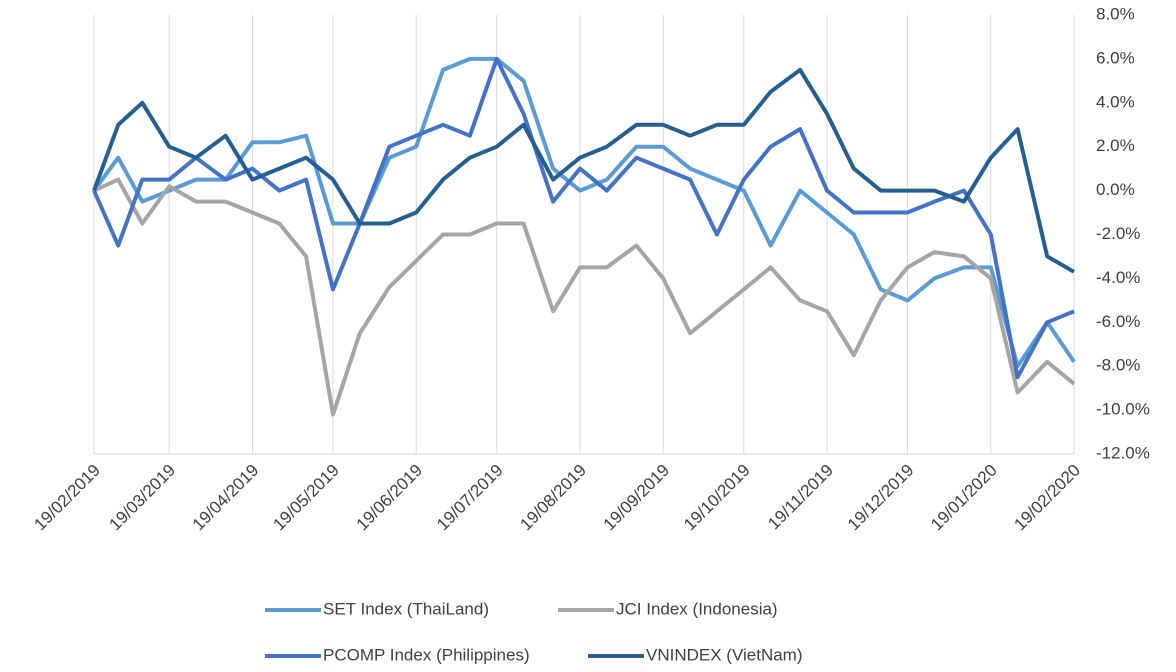 This screenshot has height=672, width=1176. What do you see at coordinates (1115, 57) in the screenshot?
I see `y-tick-label: 6.0%` at bounding box center [1115, 57].